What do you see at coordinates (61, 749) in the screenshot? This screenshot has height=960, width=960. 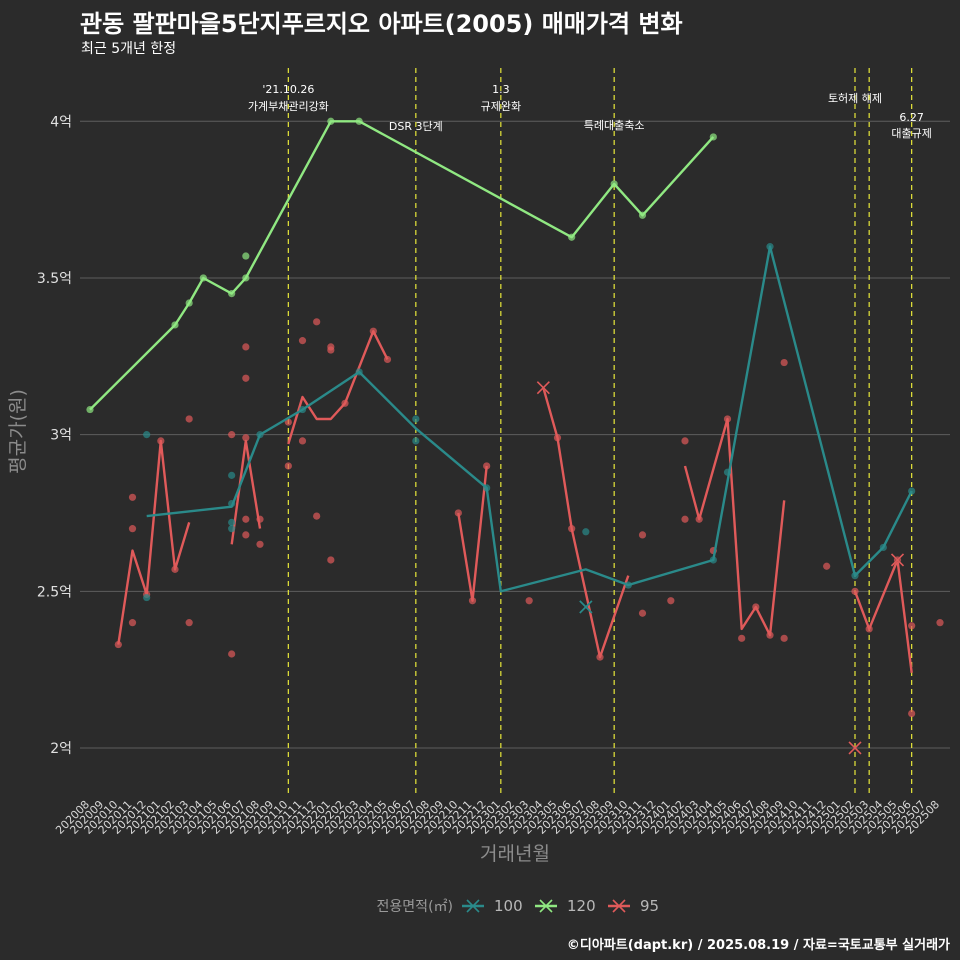 I see `y-tick-label: 2억` at bounding box center [61, 749].